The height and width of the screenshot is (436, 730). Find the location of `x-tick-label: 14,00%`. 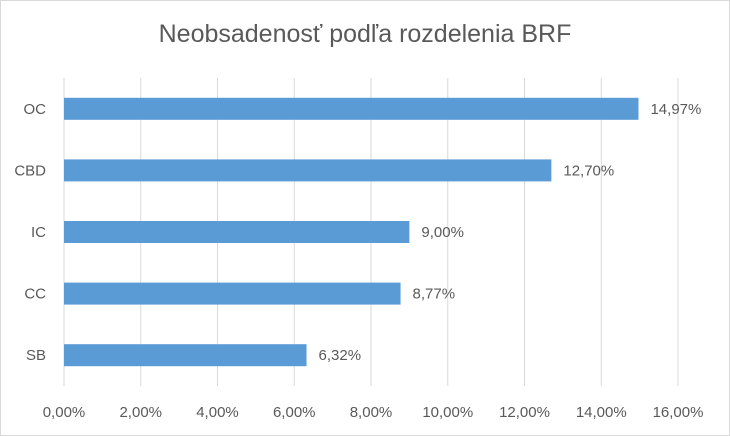

x-tick-label: 14,00% is located at coordinates (601, 412).